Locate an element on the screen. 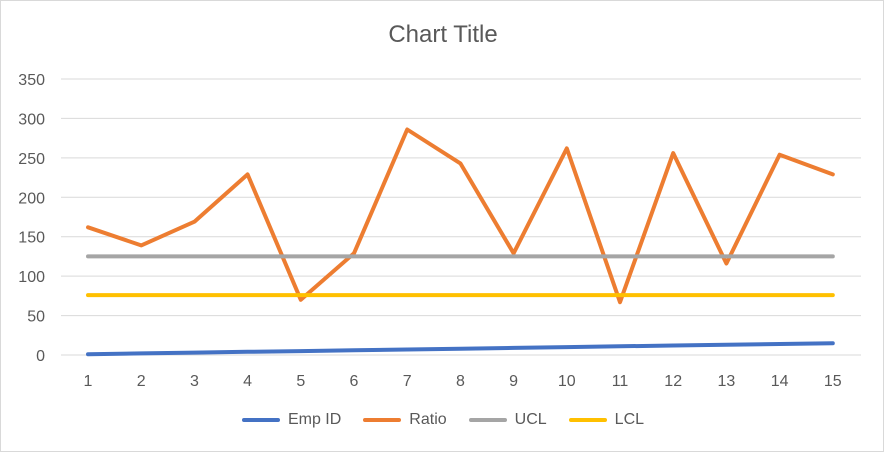 The height and width of the screenshot is (453, 884). x-tick-label: 5 is located at coordinates (300, 381).